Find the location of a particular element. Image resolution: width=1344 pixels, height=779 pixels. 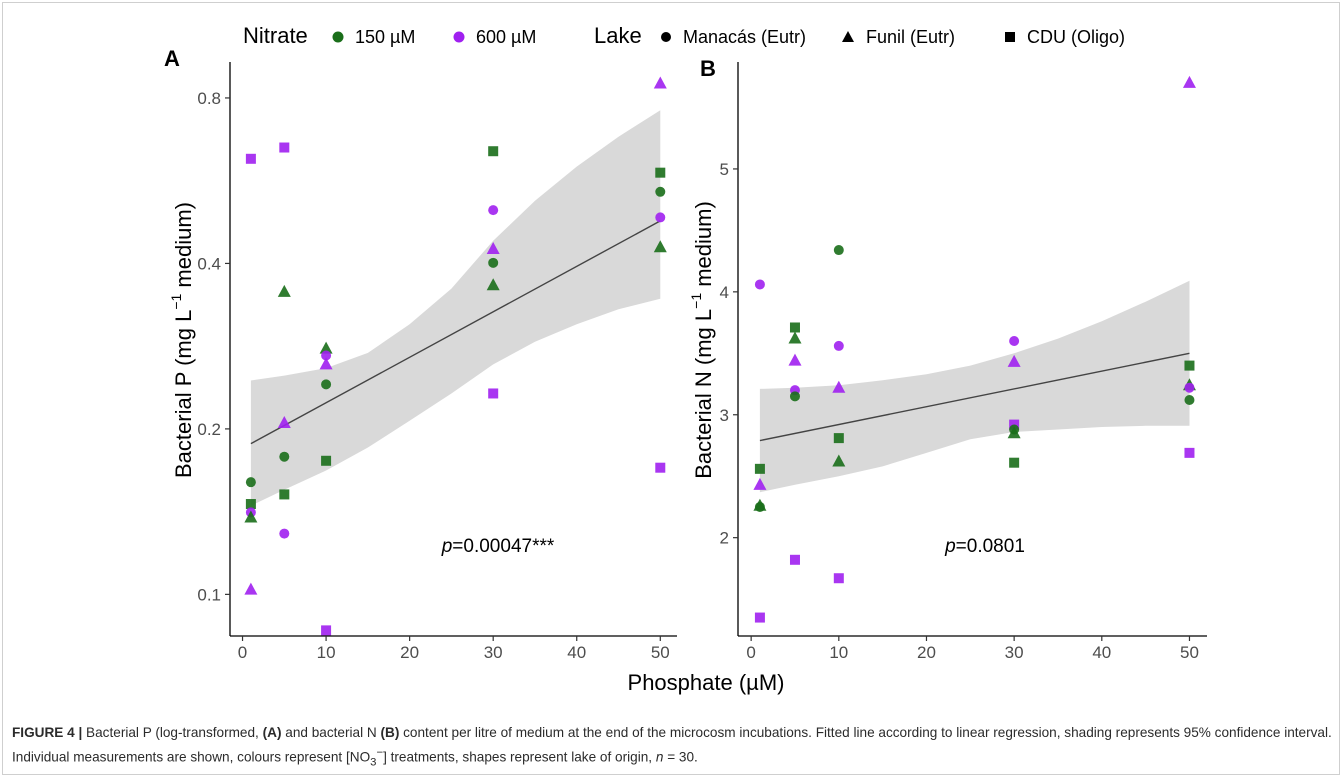

panel-a-y-tick-label: 0.8 is located at coordinates (209, 98).